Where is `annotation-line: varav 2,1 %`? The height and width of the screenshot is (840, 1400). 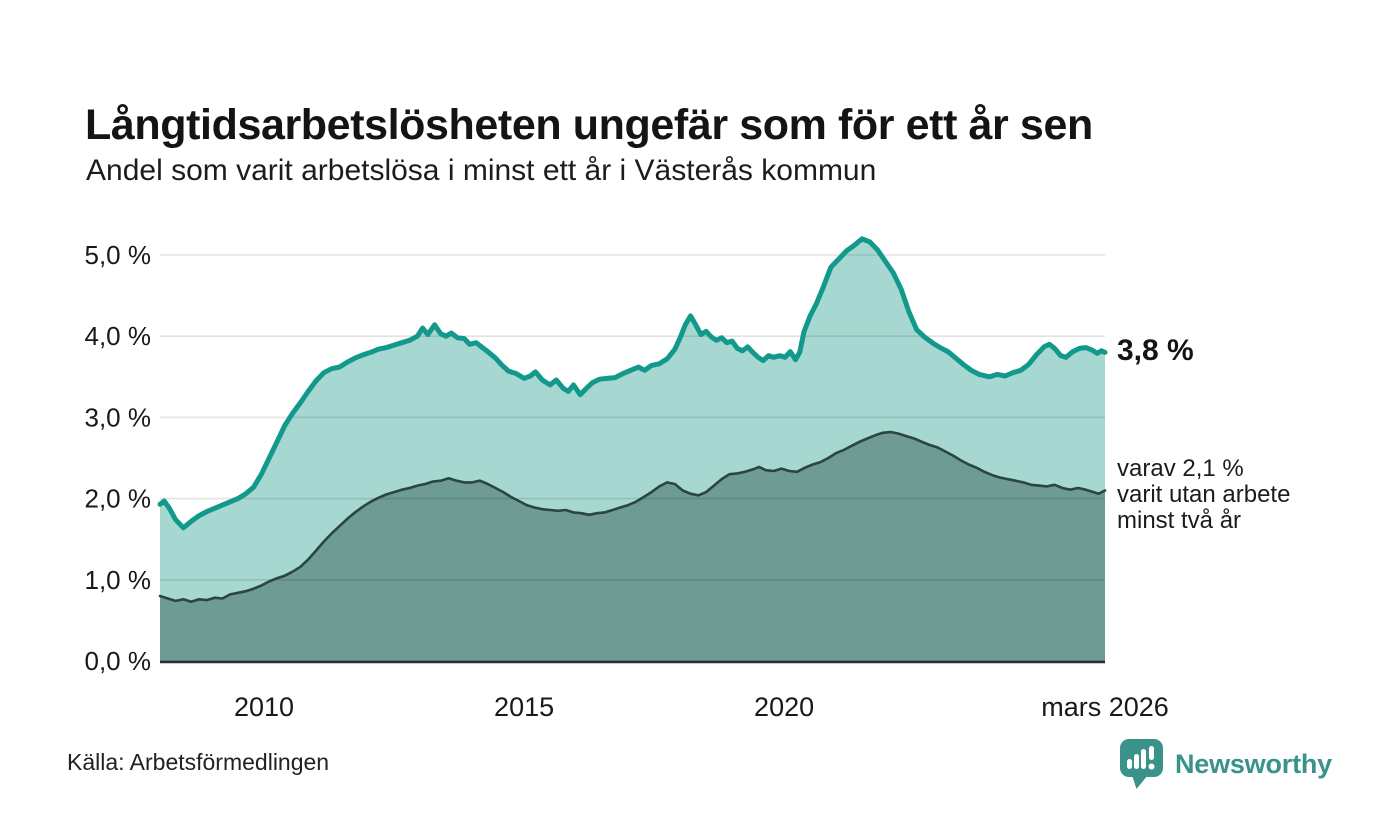
annotation-line: varav 2,1 % is located at coordinates (1180, 468).